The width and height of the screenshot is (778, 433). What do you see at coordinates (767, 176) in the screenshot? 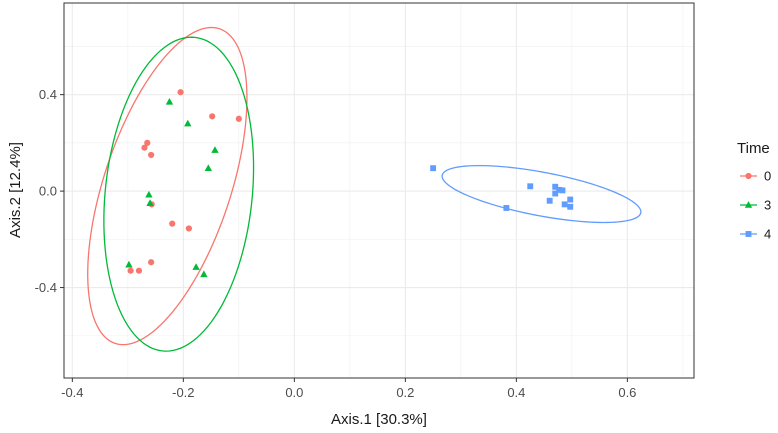
I see `legend-label: 0` at bounding box center [767, 176].